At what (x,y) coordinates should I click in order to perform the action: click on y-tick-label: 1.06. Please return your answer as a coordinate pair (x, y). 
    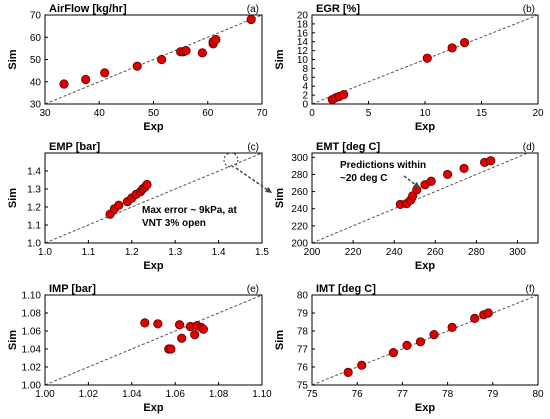
    Looking at the image, I should click on (32, 332).